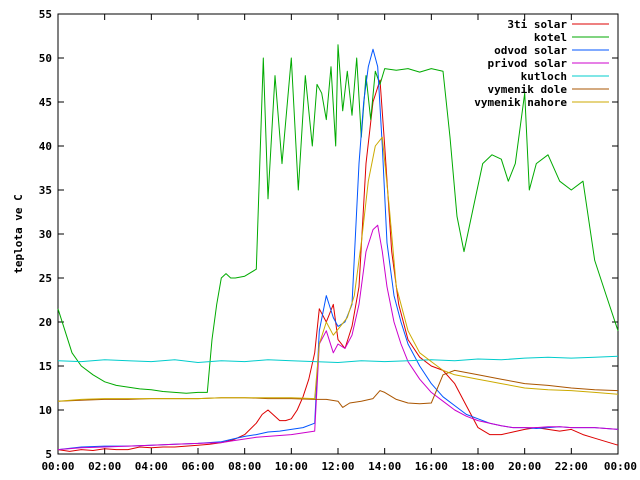  What do you see at coordinates (550, 37) in the screenshot?
I see `legend-label: kotel` at bounding box center [550, 37].